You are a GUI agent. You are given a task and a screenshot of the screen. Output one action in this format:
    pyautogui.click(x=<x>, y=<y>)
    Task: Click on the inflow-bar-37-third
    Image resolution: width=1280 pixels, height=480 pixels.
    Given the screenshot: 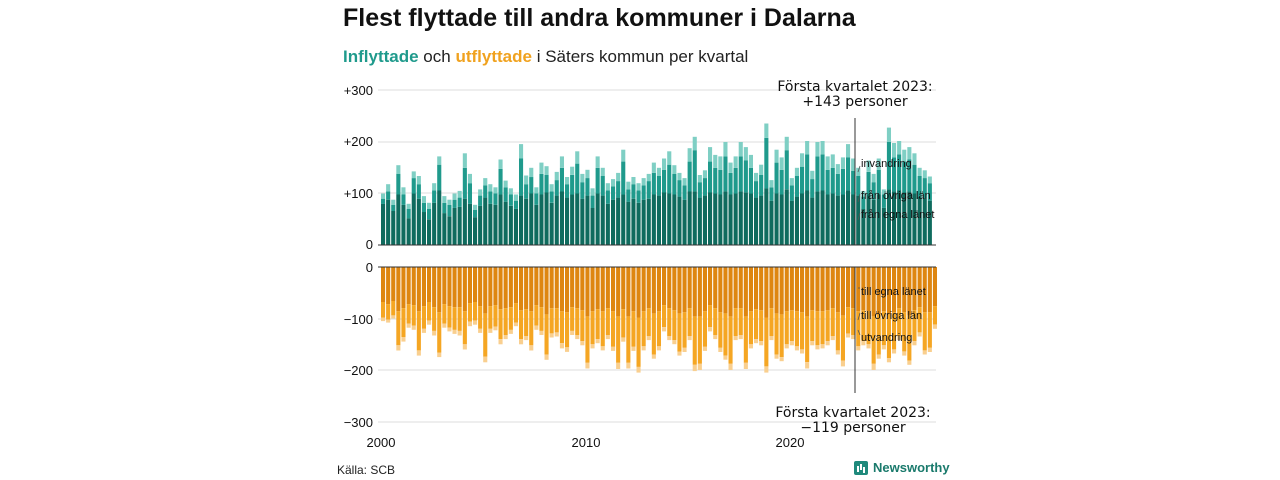 What is the action you would take?
    pyautogui.click(x=572, y=170)
    